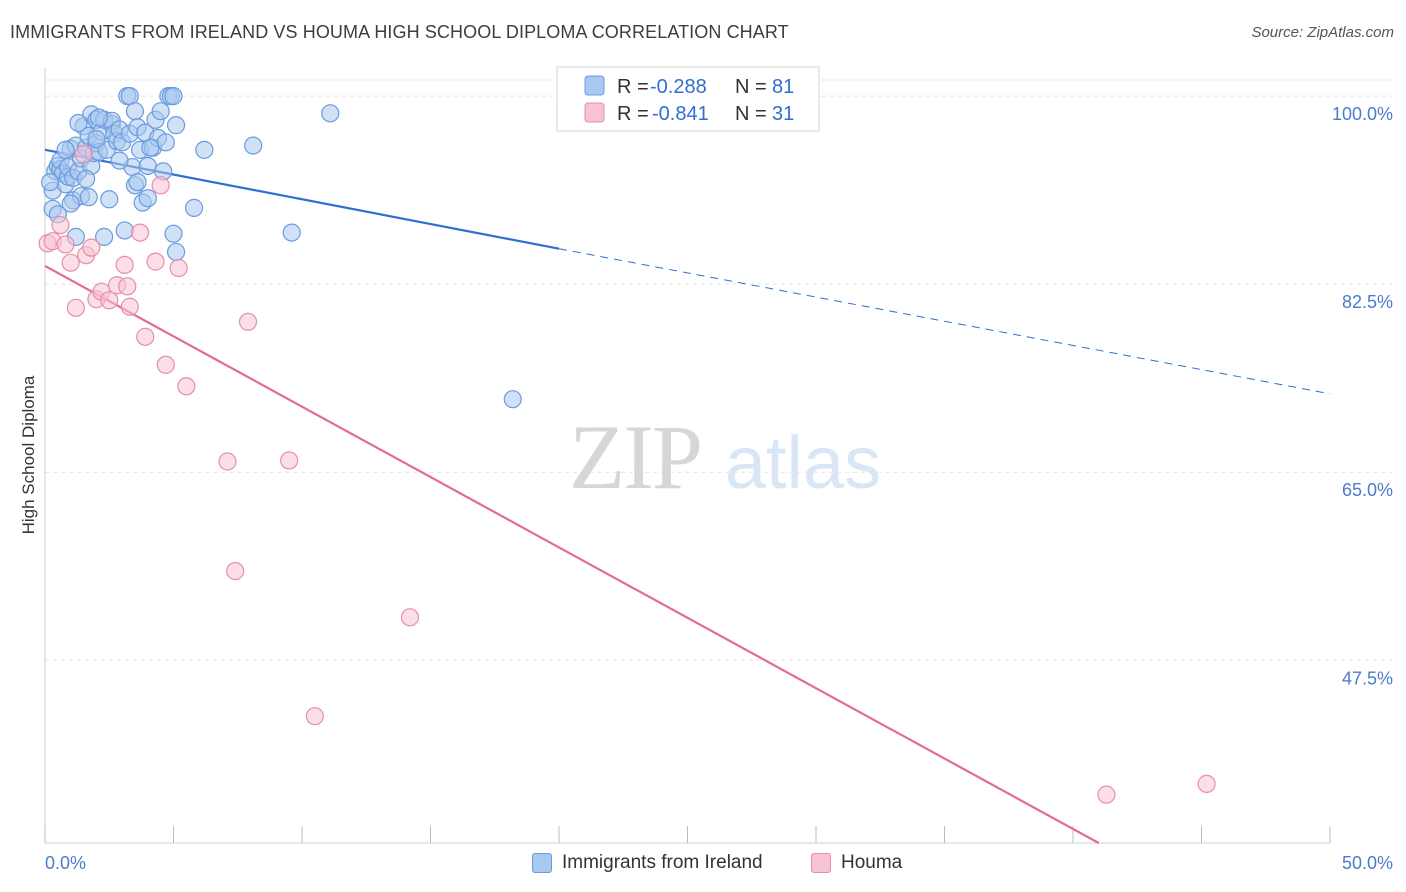 The width and height of the screenshot is (1406, 892). I want to click on legend-label-ireland: Immigrants from Ireland, so click(662, 862).